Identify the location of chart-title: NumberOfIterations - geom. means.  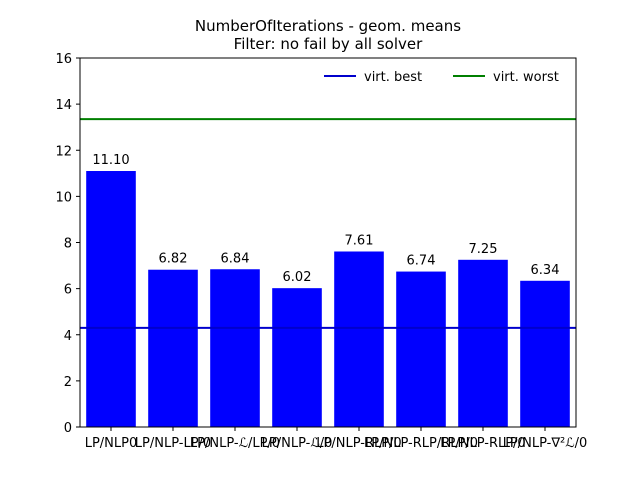
(328, 26).